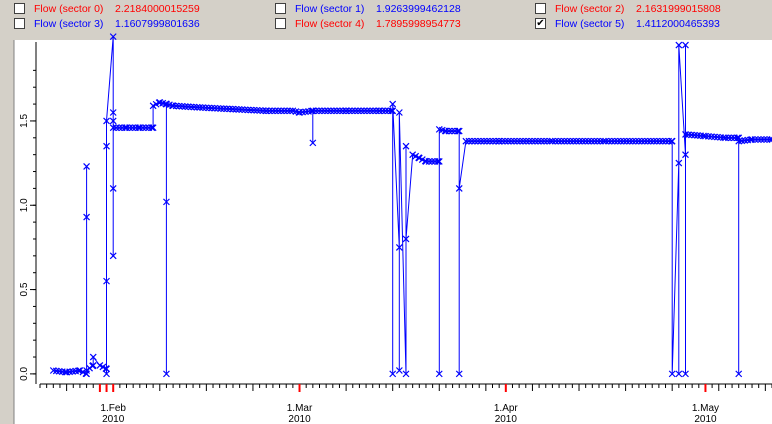 This screenshot has width=772, height=424. What do you see at coordinates (418, 24) in the screenshot?
I see `legend-value-sector-4: 1.7895998954773` at bounding box center [418, 24].